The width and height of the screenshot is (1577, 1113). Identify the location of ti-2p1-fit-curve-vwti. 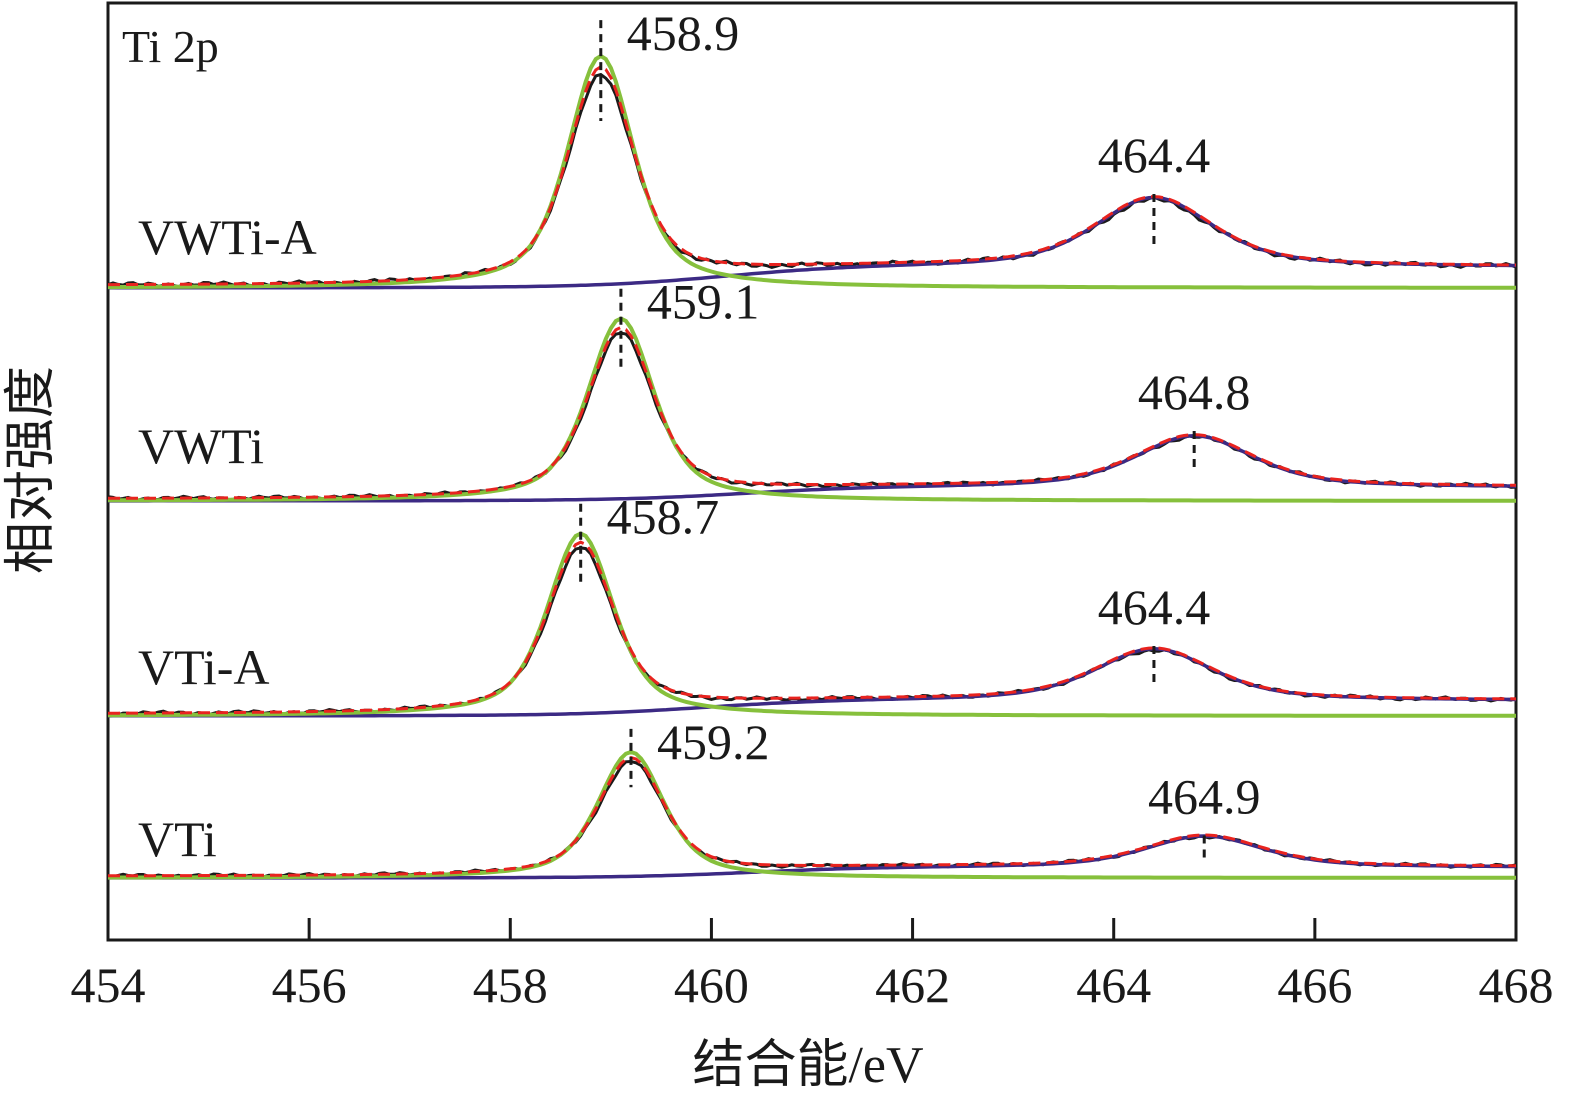
(812, 468).